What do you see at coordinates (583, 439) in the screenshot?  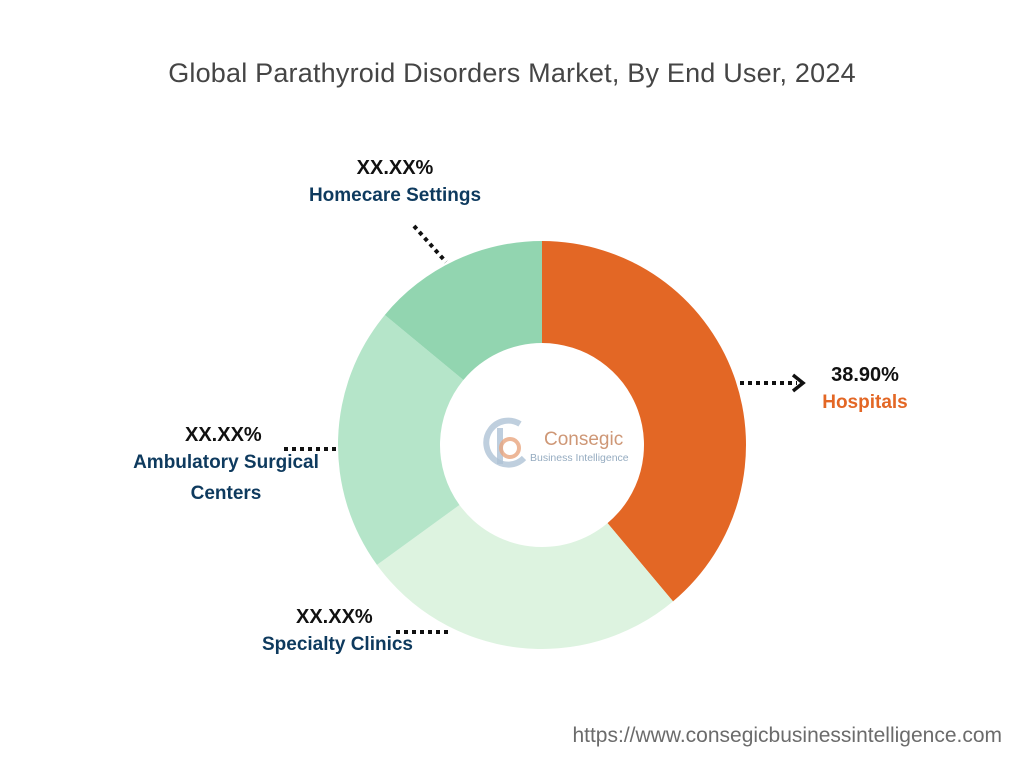 I see `logo-name: Consegic` at bounding box center [583, 439].